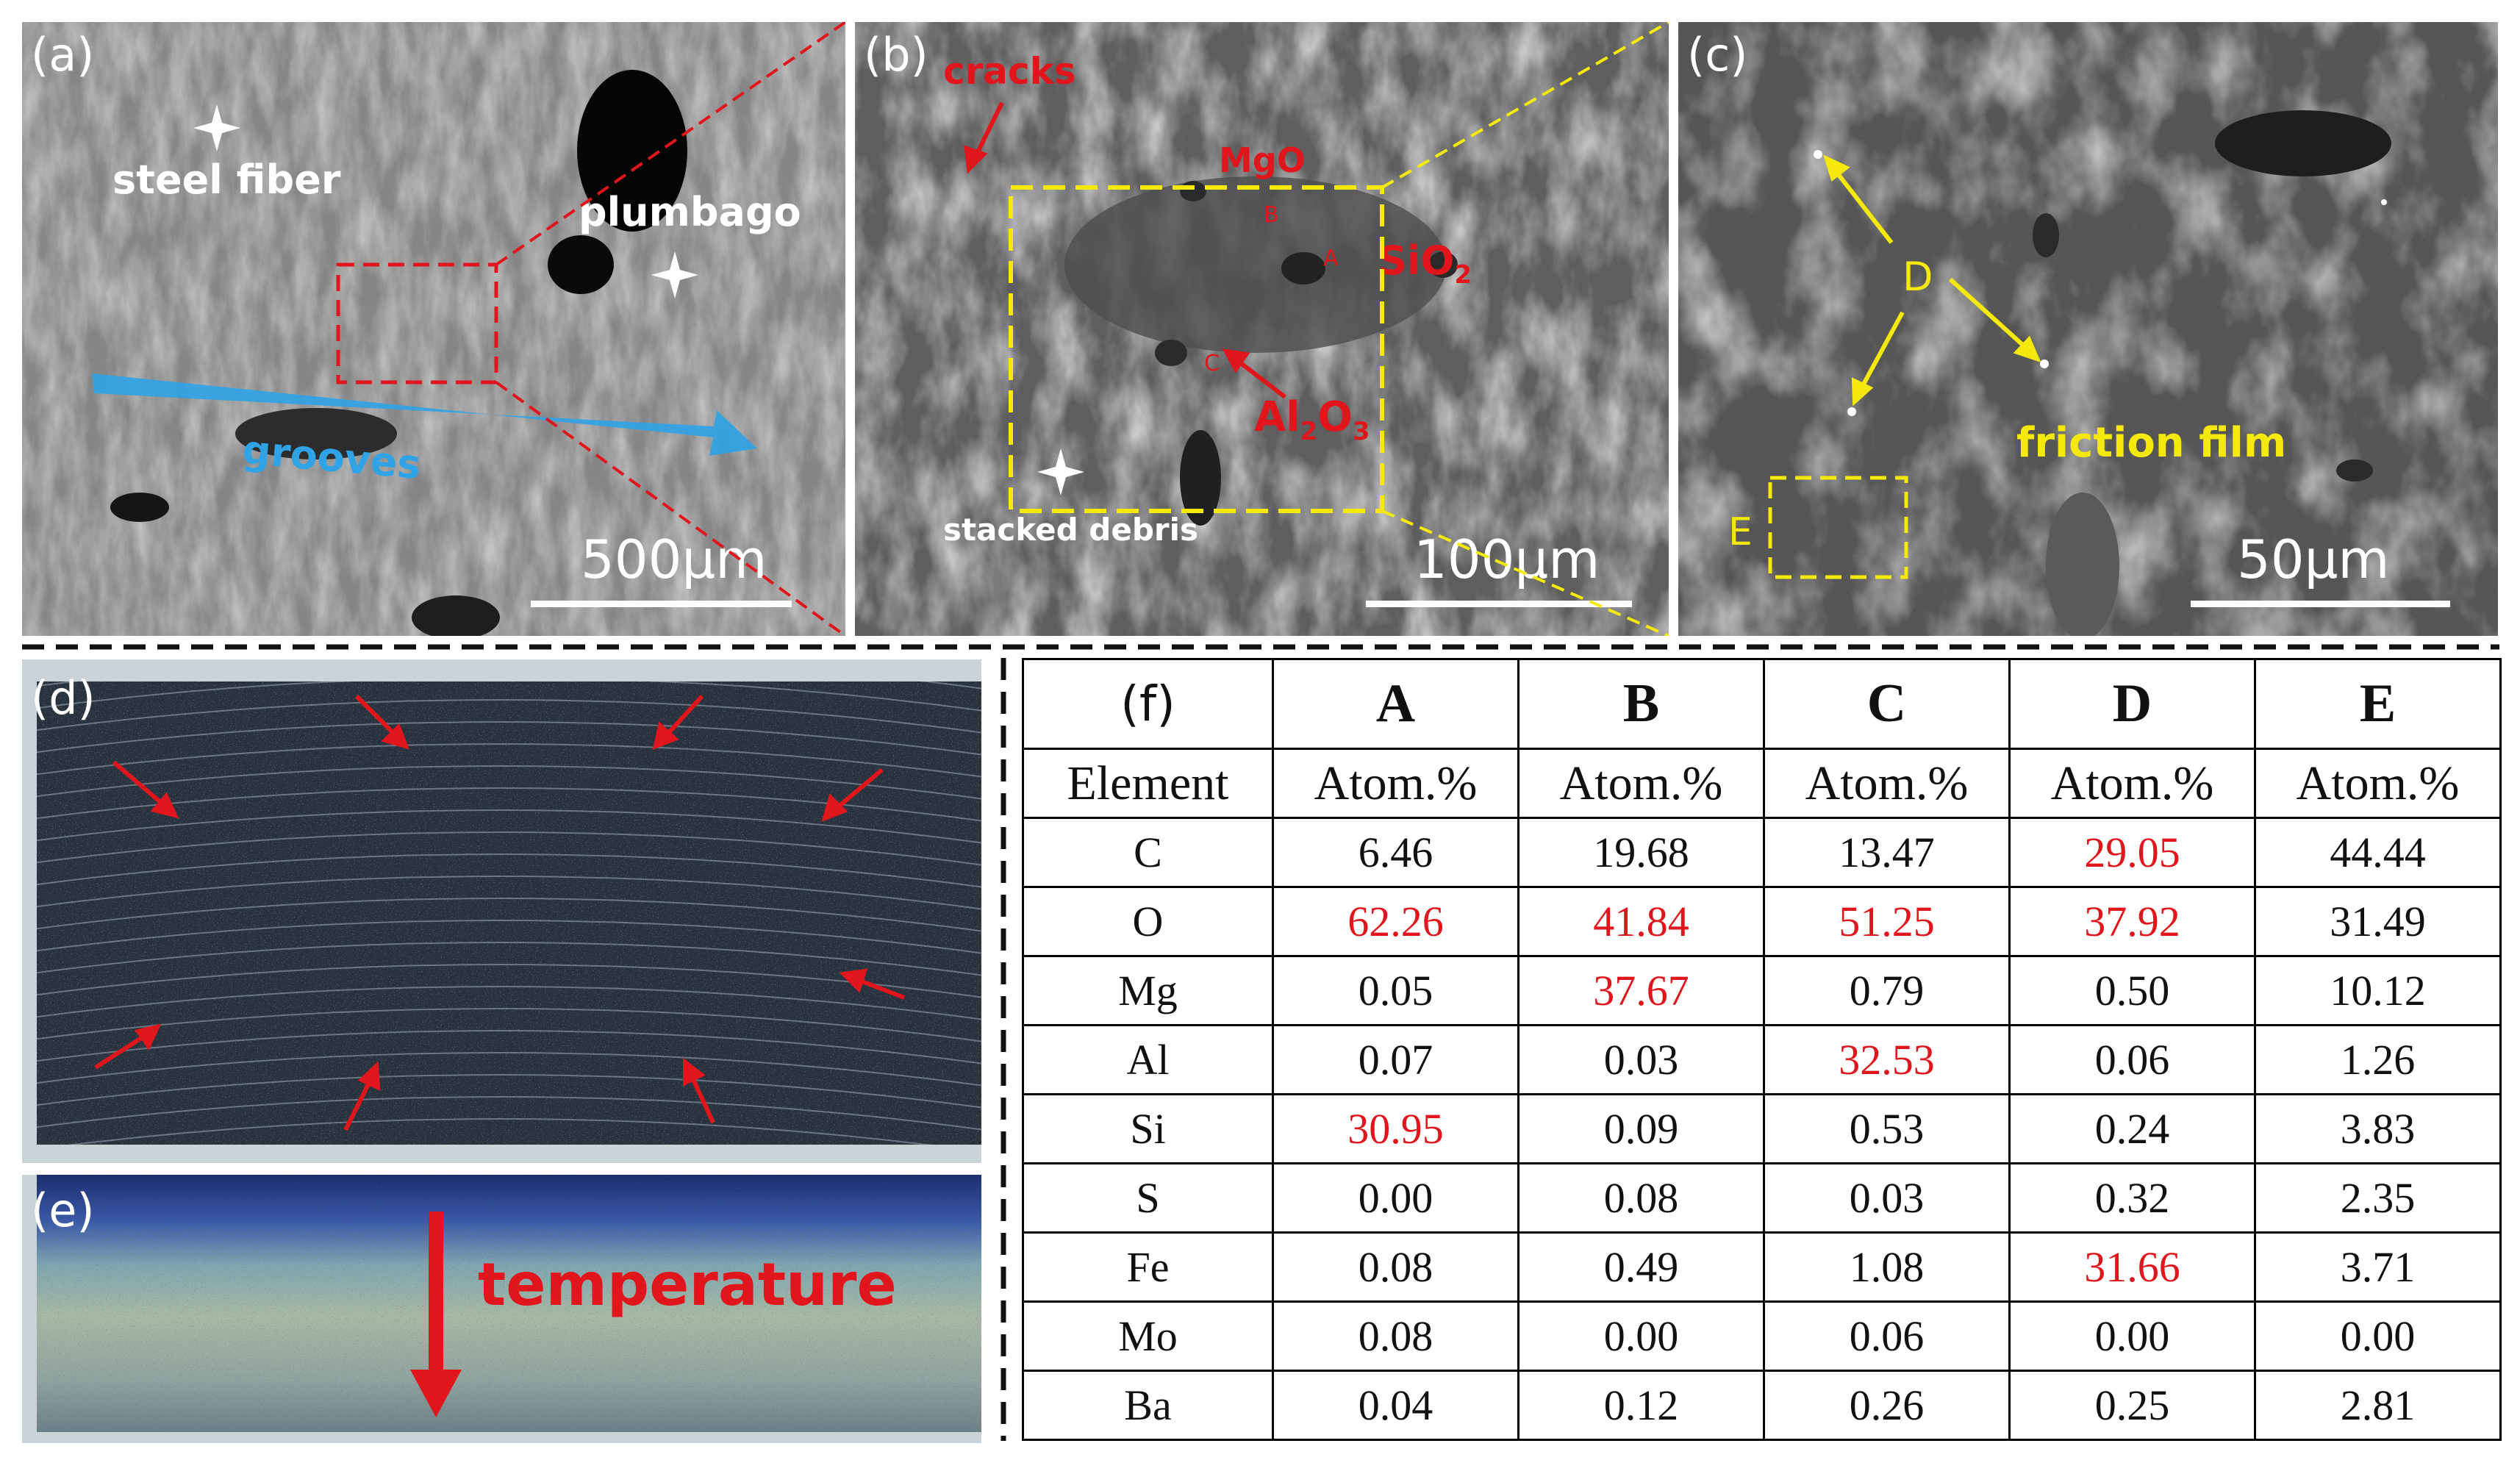 Image resolution: width=2520 pixels, height=1460 pixels. I want to click on element-header: Element, so click(1148, 784).